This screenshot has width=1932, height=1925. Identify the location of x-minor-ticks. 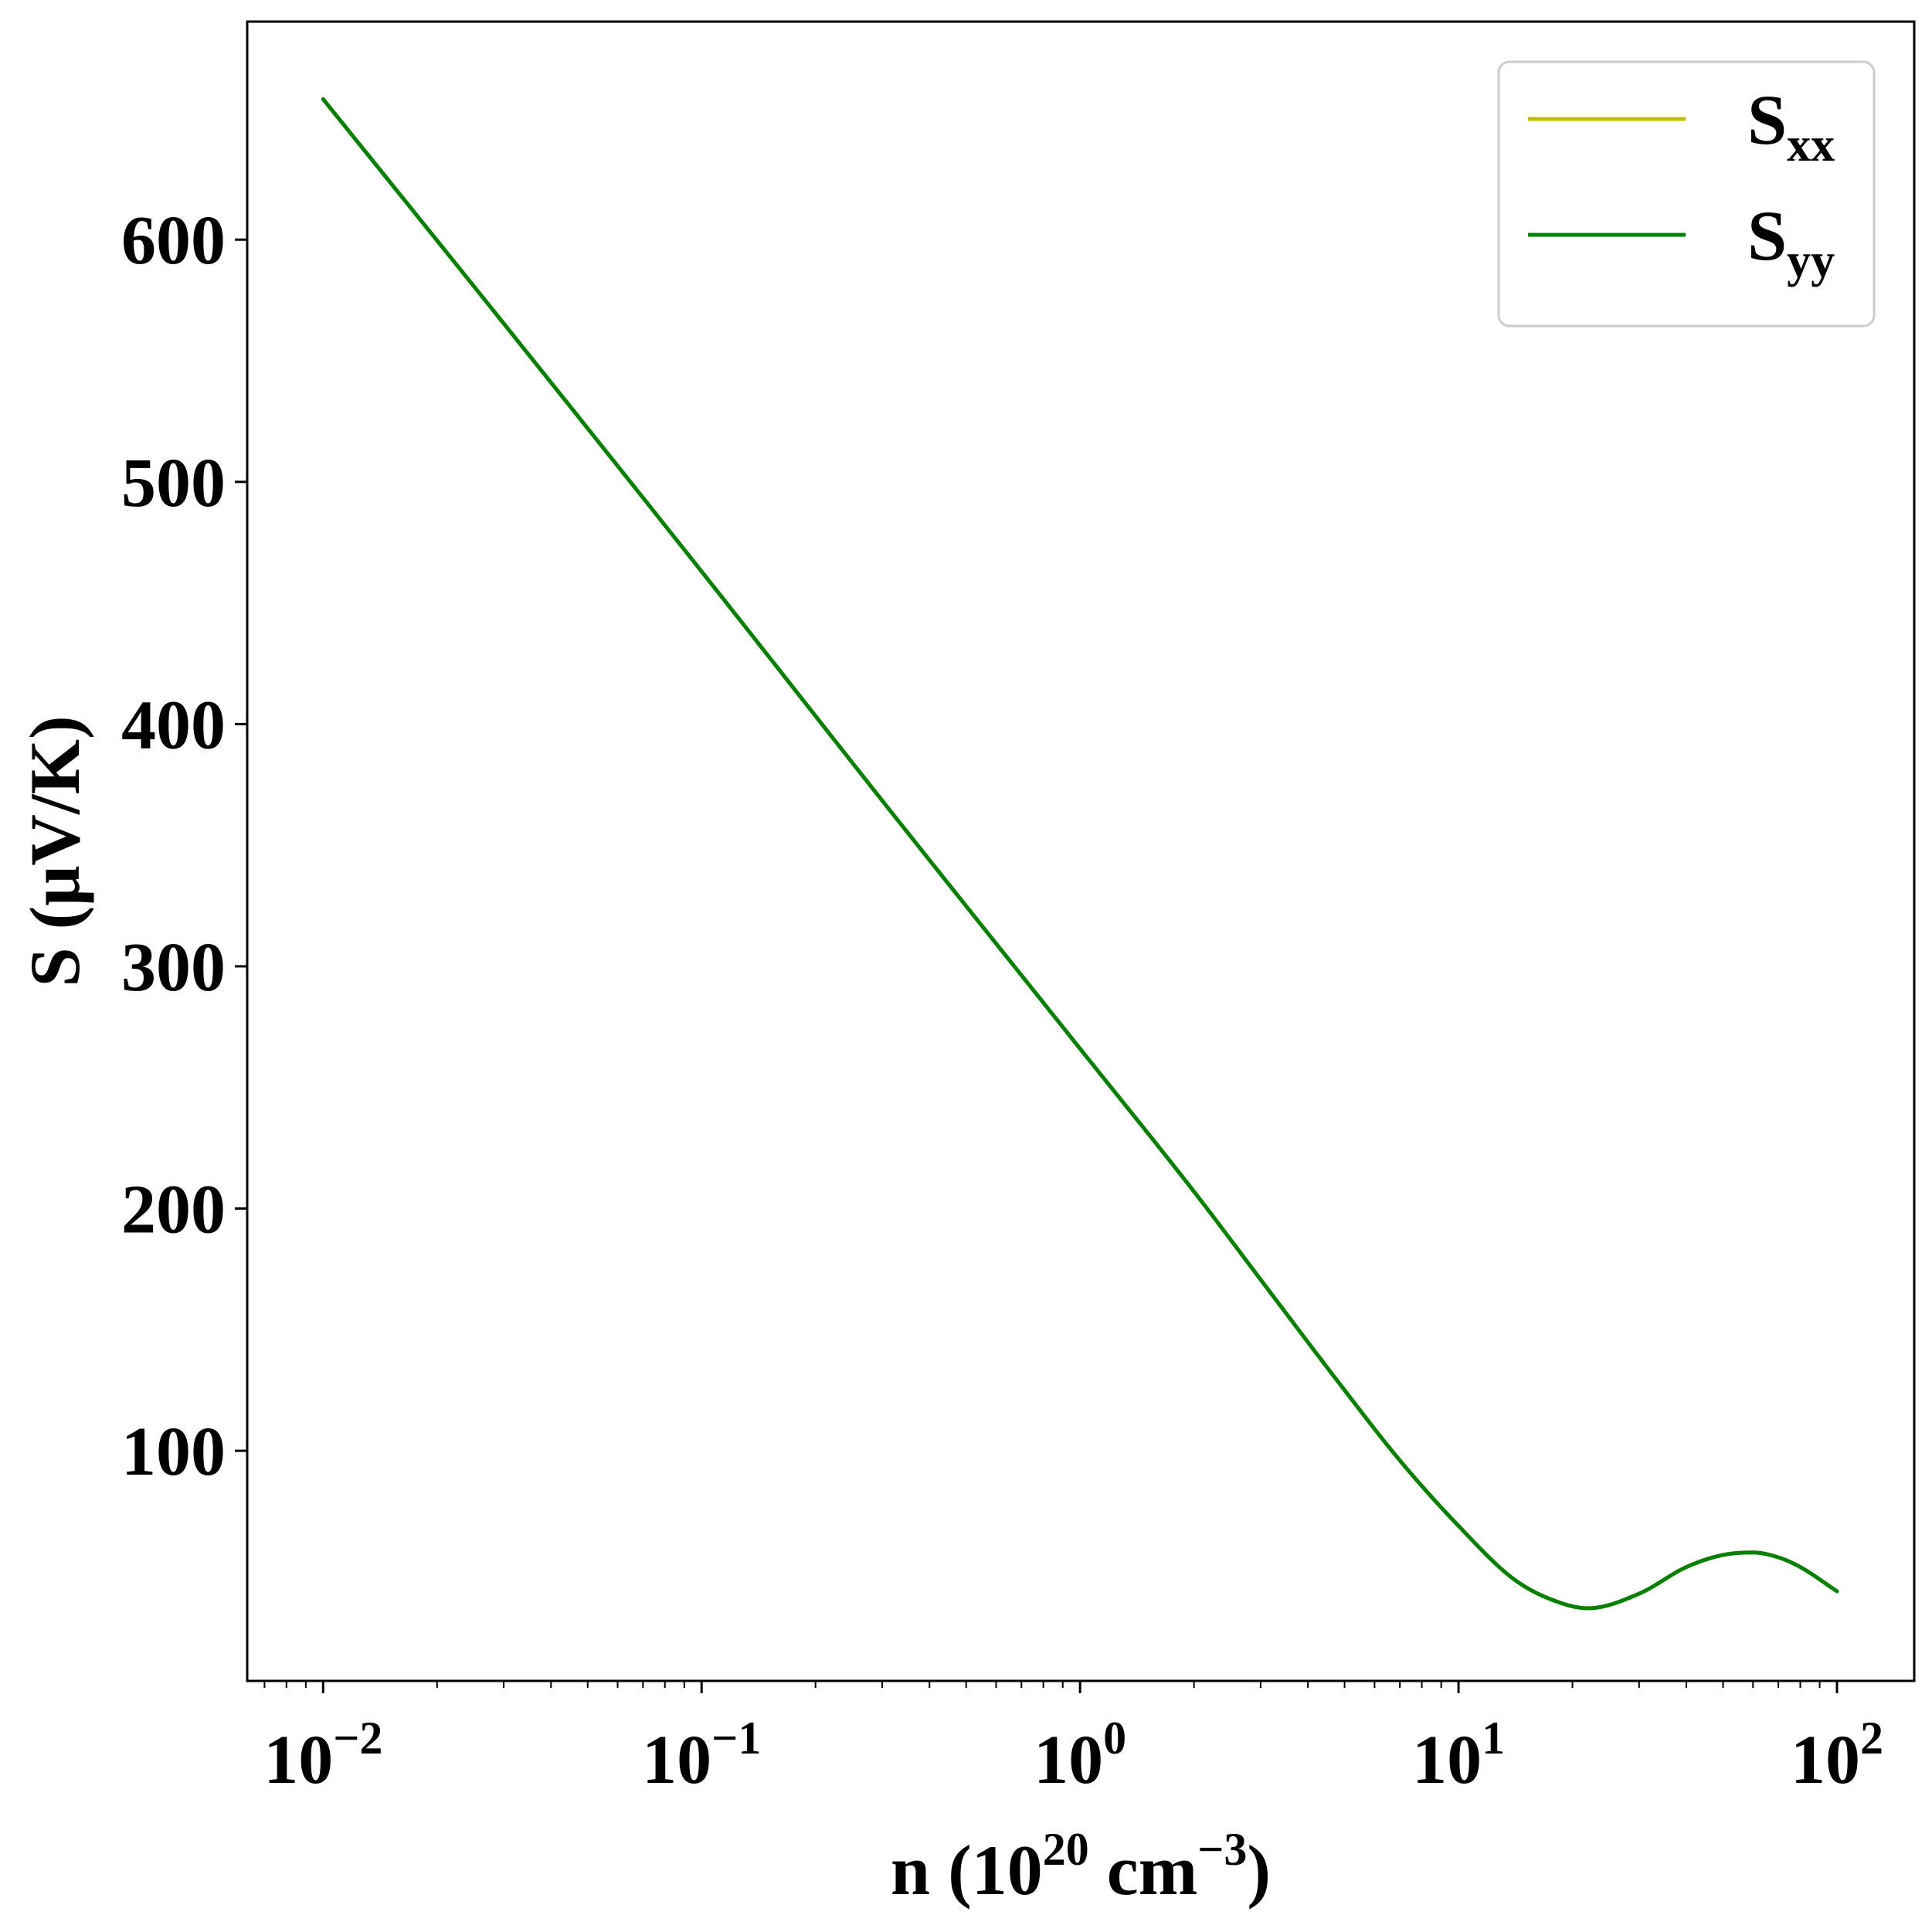
(1042, 1684).